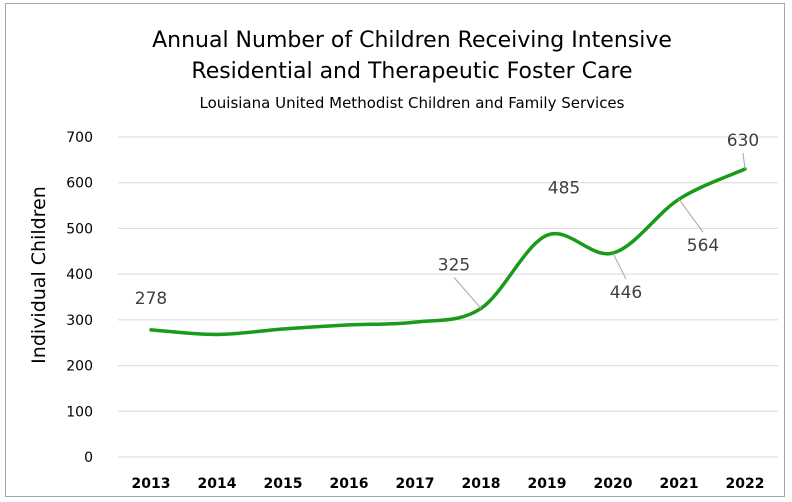  What do you see at coordinates (411, 71) in the screenshot?
I see `chart-title-line-2: Residential and Therapeutic Foster Care` at bounding box center [411, 71].